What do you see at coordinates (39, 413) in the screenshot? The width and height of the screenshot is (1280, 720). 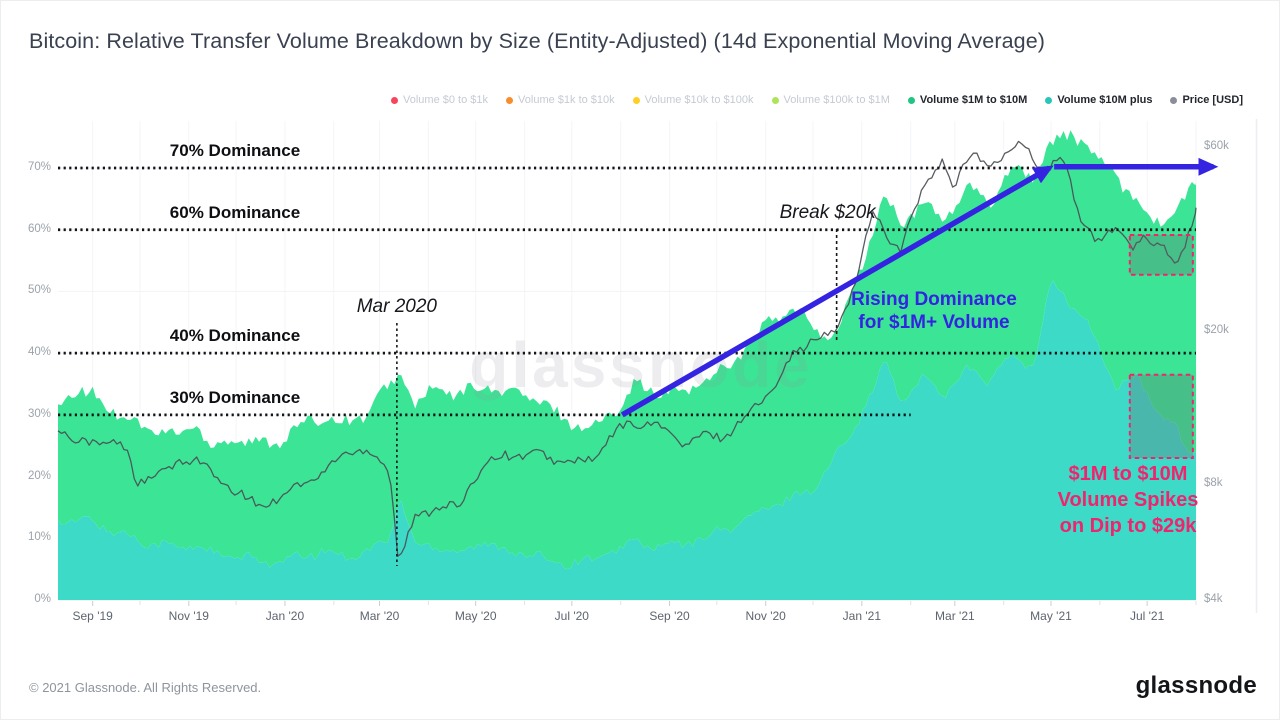 I see `y-axis-label-30pct: 30%` at bounding box center [39, 413].